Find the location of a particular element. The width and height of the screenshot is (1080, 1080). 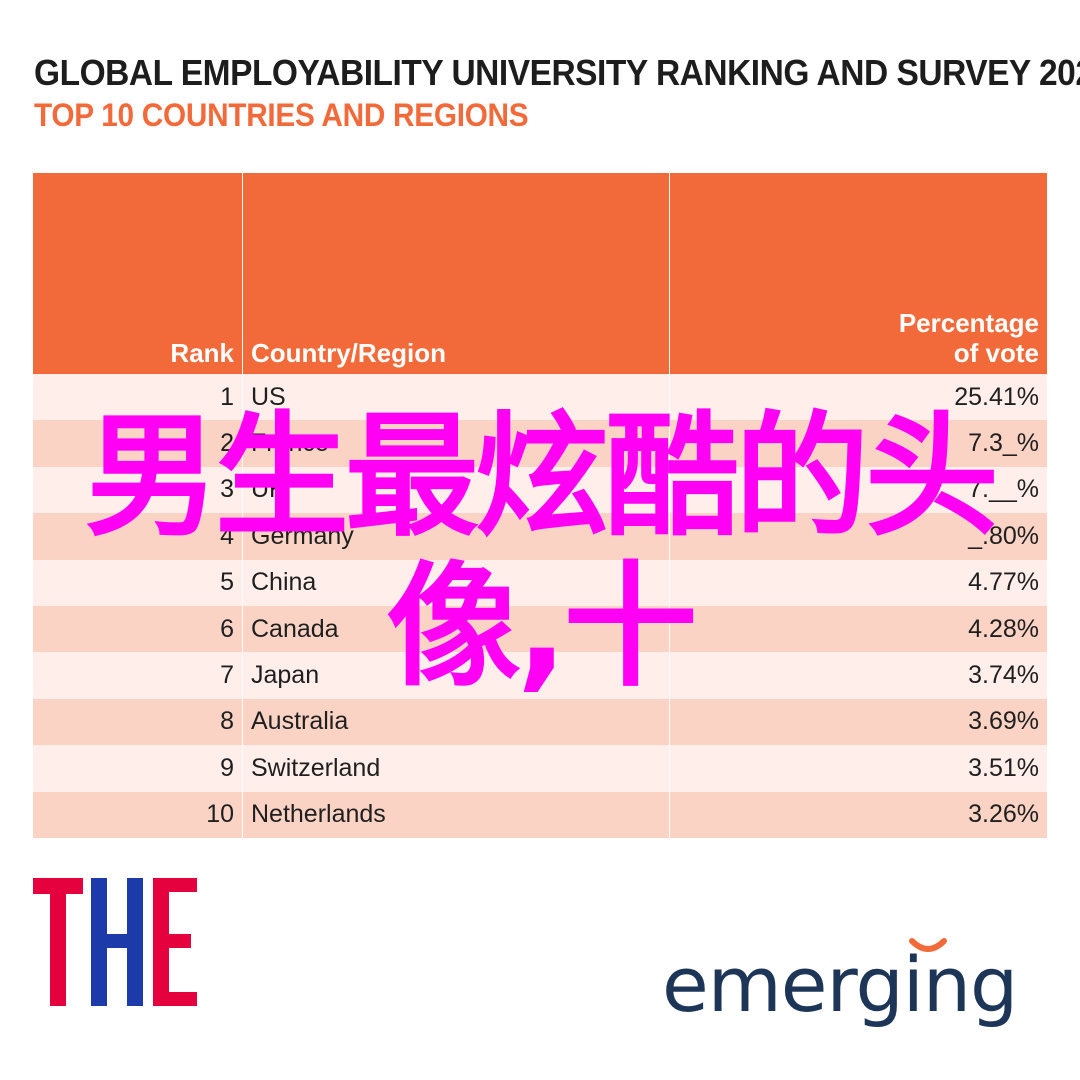

country-cell: China is located at coordinates (456, 582).